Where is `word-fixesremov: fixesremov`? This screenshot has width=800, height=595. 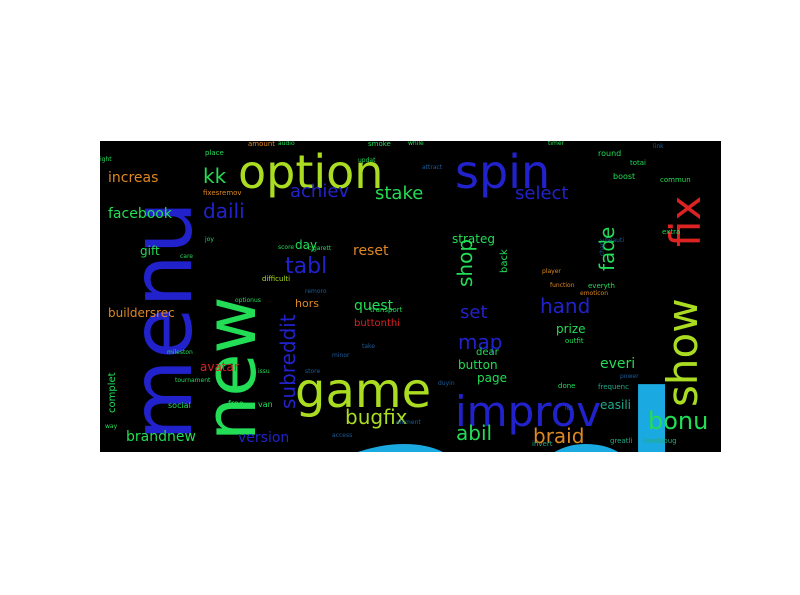
word-fixesremov: fixesremov is located at coordinates (222, 193).